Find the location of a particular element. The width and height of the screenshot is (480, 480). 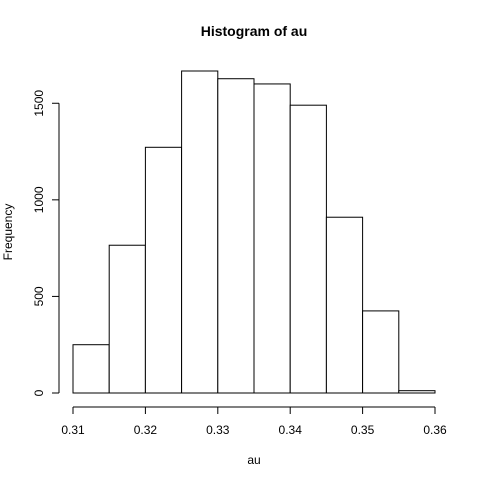

y-tick-label: 1000 is located at coordinates (39, 199).